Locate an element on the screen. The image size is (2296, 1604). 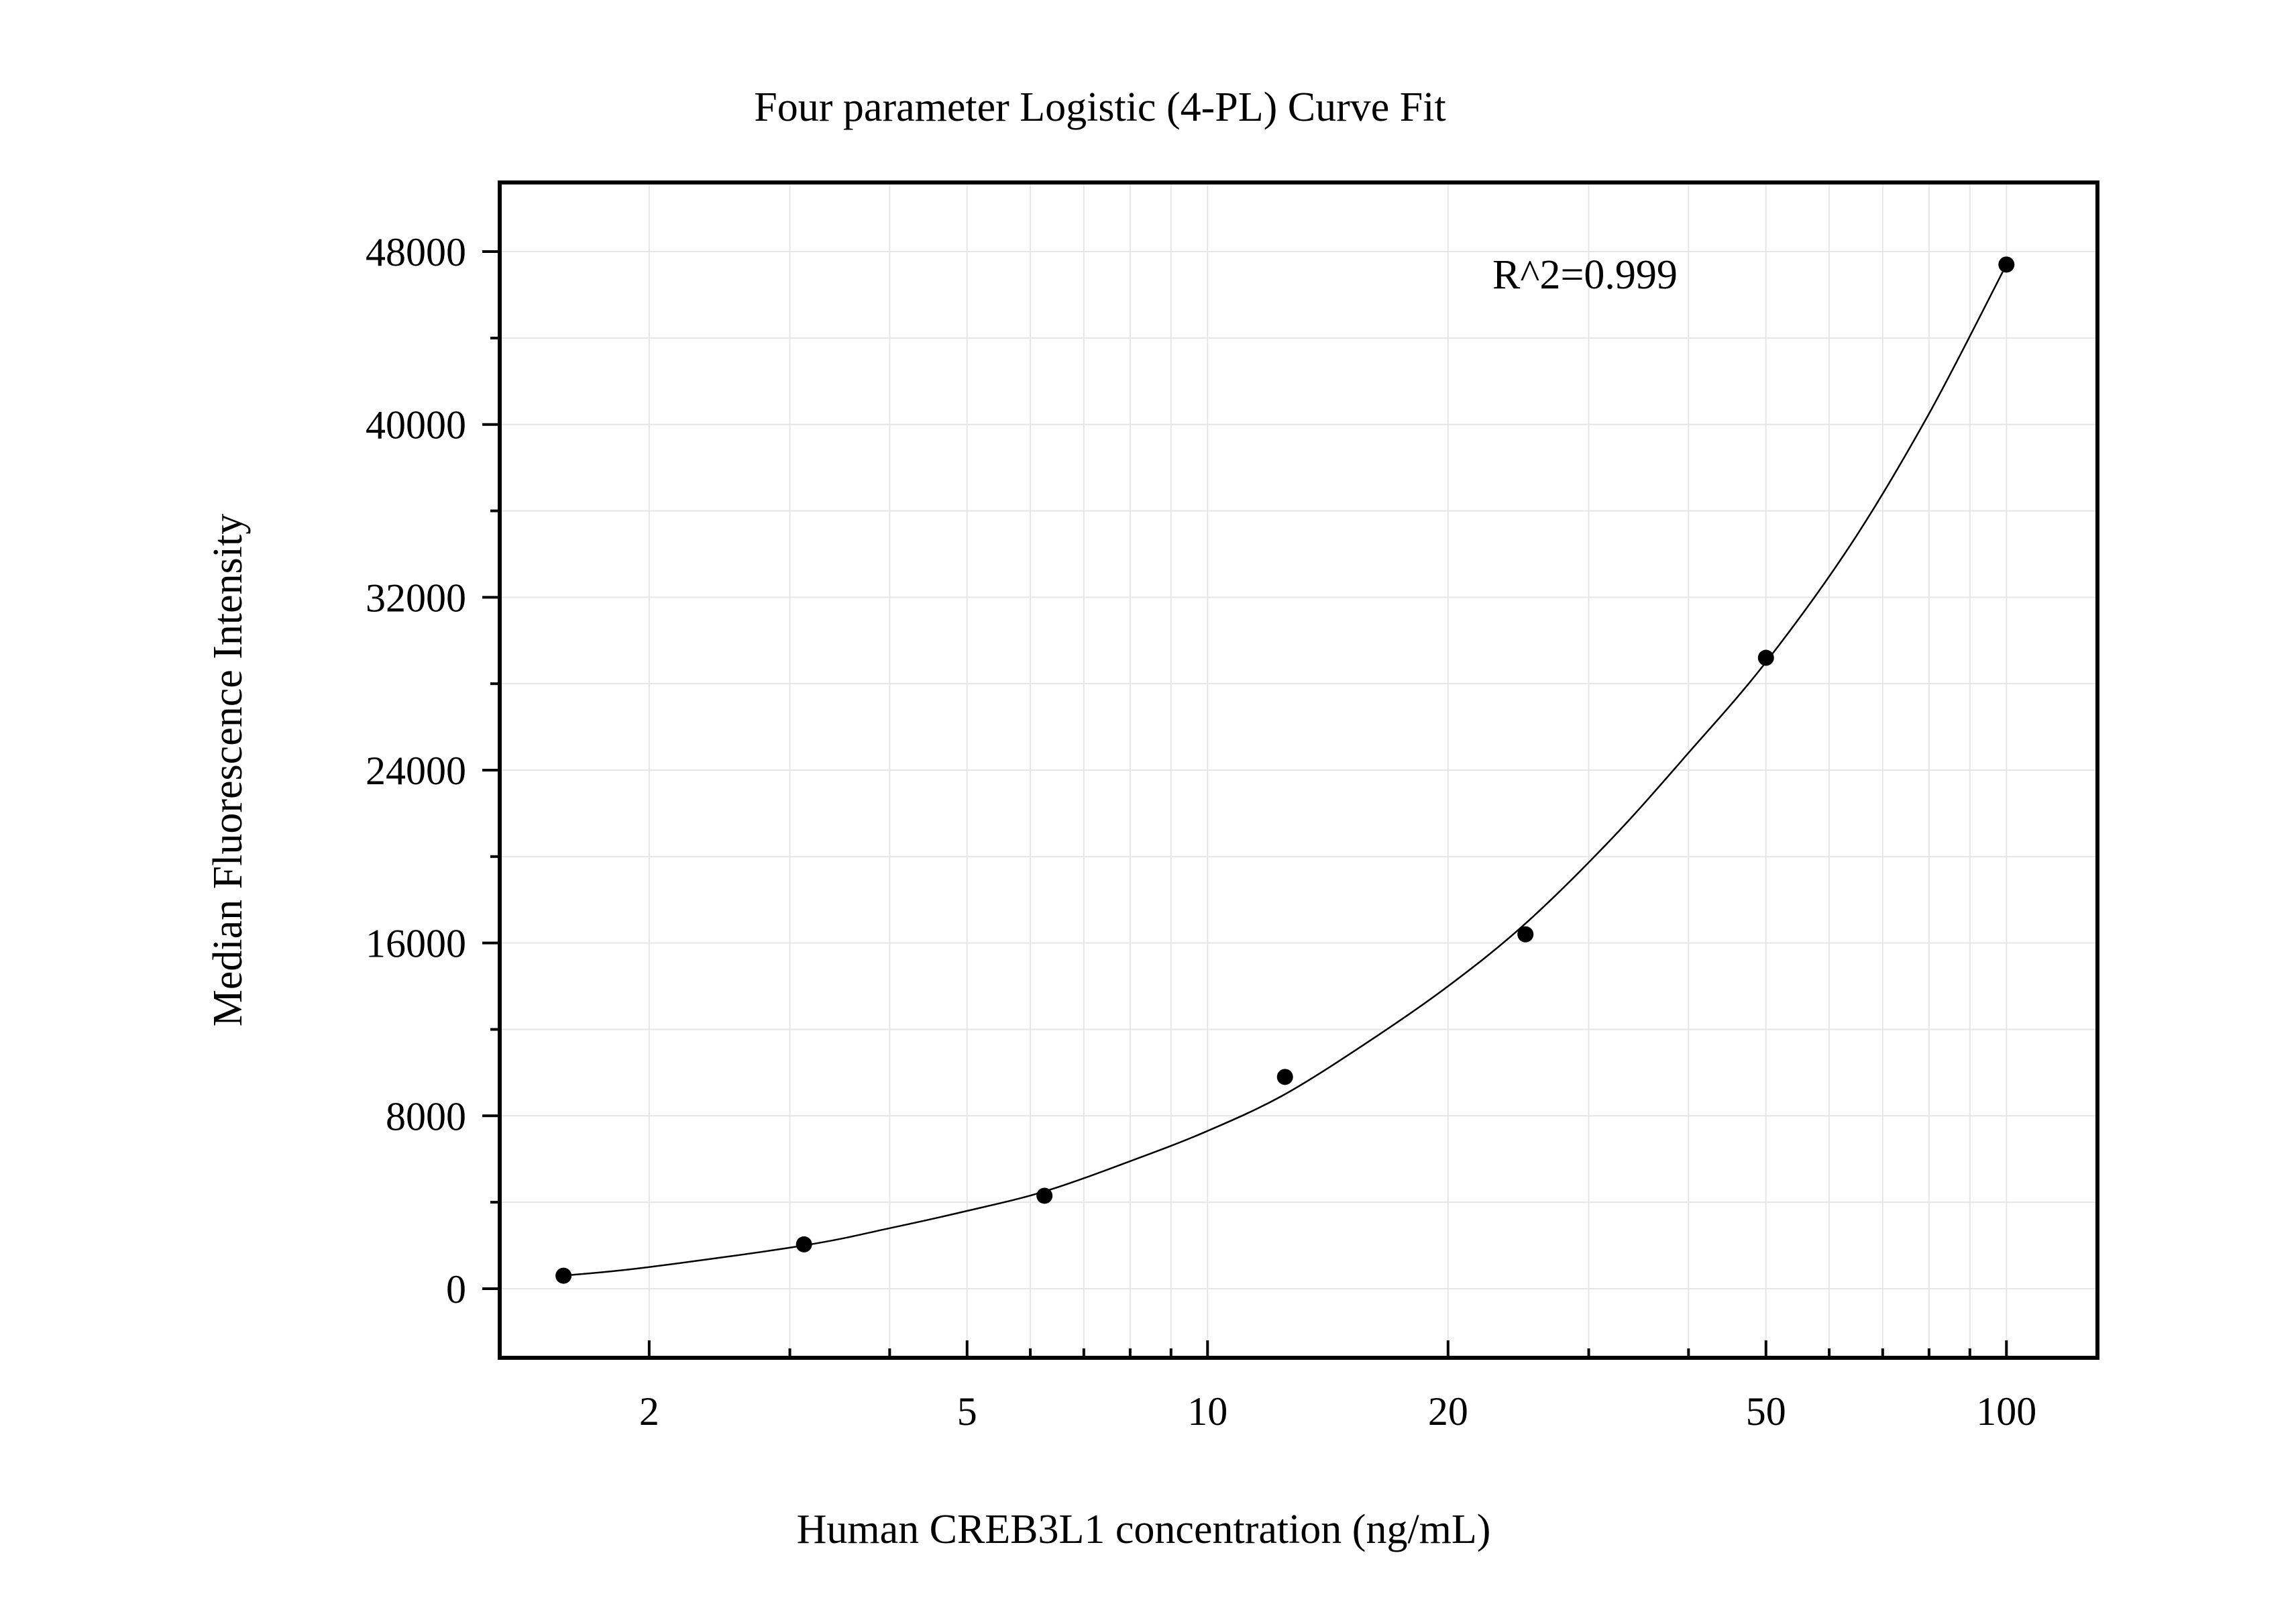
x-tick-label: 20 is located at coordinates (1448, 1411).